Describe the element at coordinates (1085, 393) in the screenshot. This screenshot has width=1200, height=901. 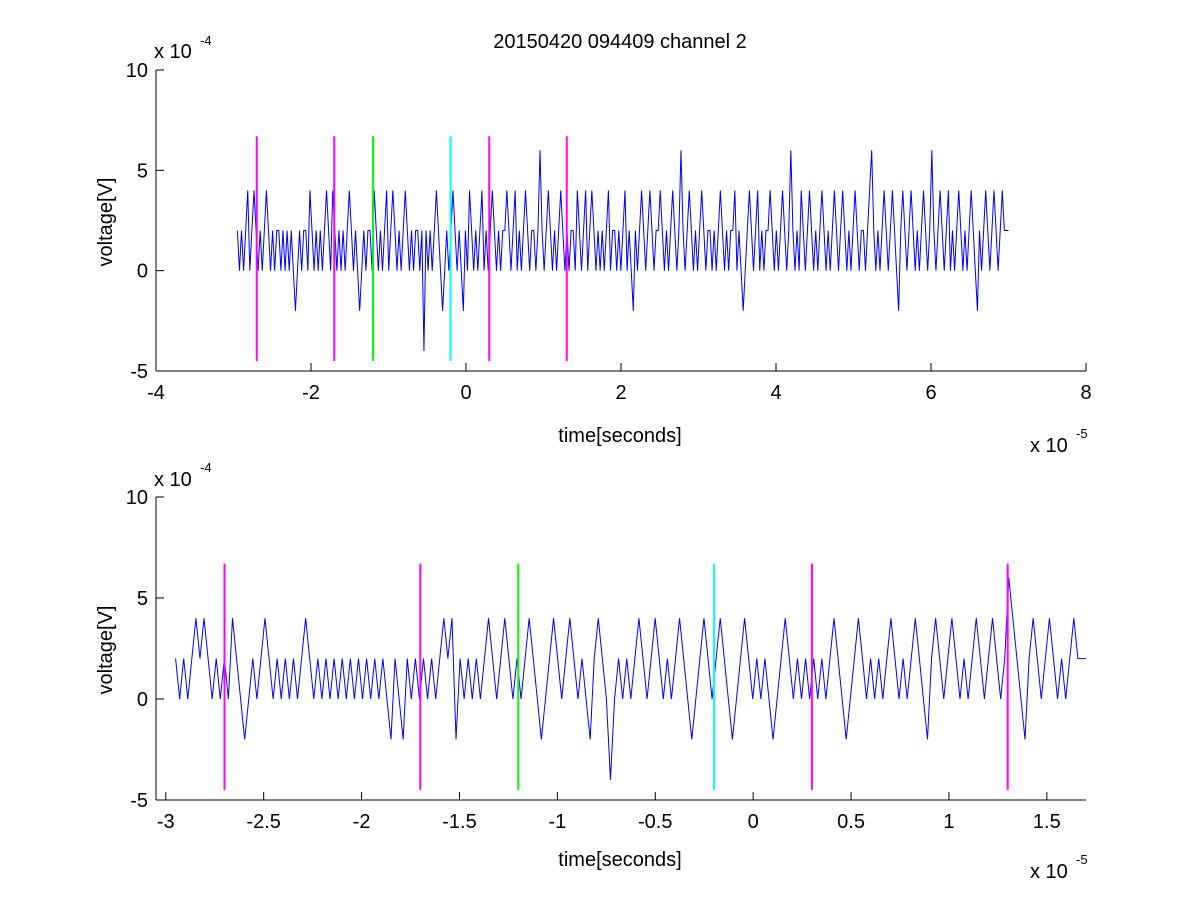
I see `top-x-tick-label: 8` at that location.